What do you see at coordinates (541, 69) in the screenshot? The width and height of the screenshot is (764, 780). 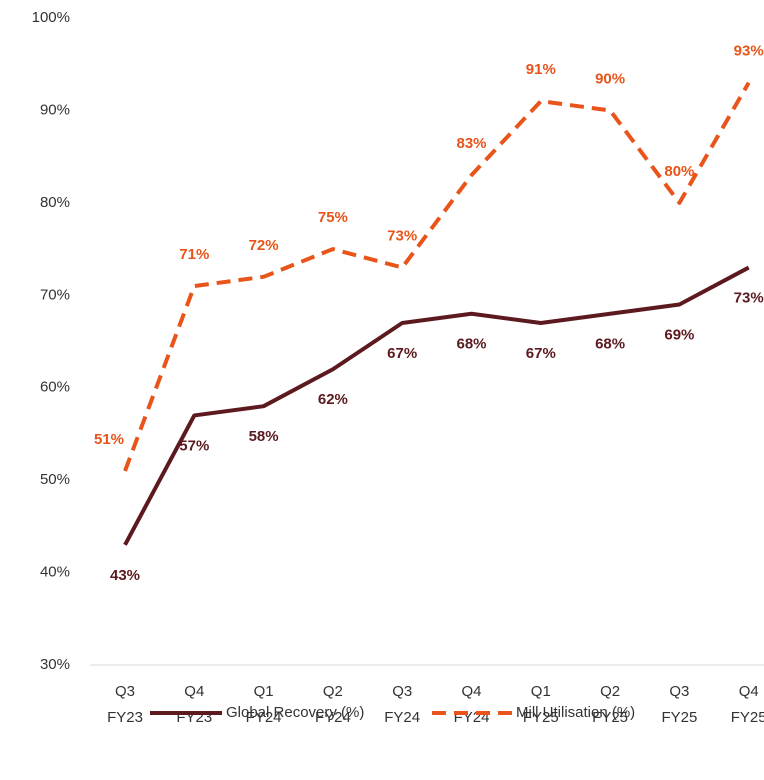 I see `data-label: 91%` at bounding box center [541, 69].